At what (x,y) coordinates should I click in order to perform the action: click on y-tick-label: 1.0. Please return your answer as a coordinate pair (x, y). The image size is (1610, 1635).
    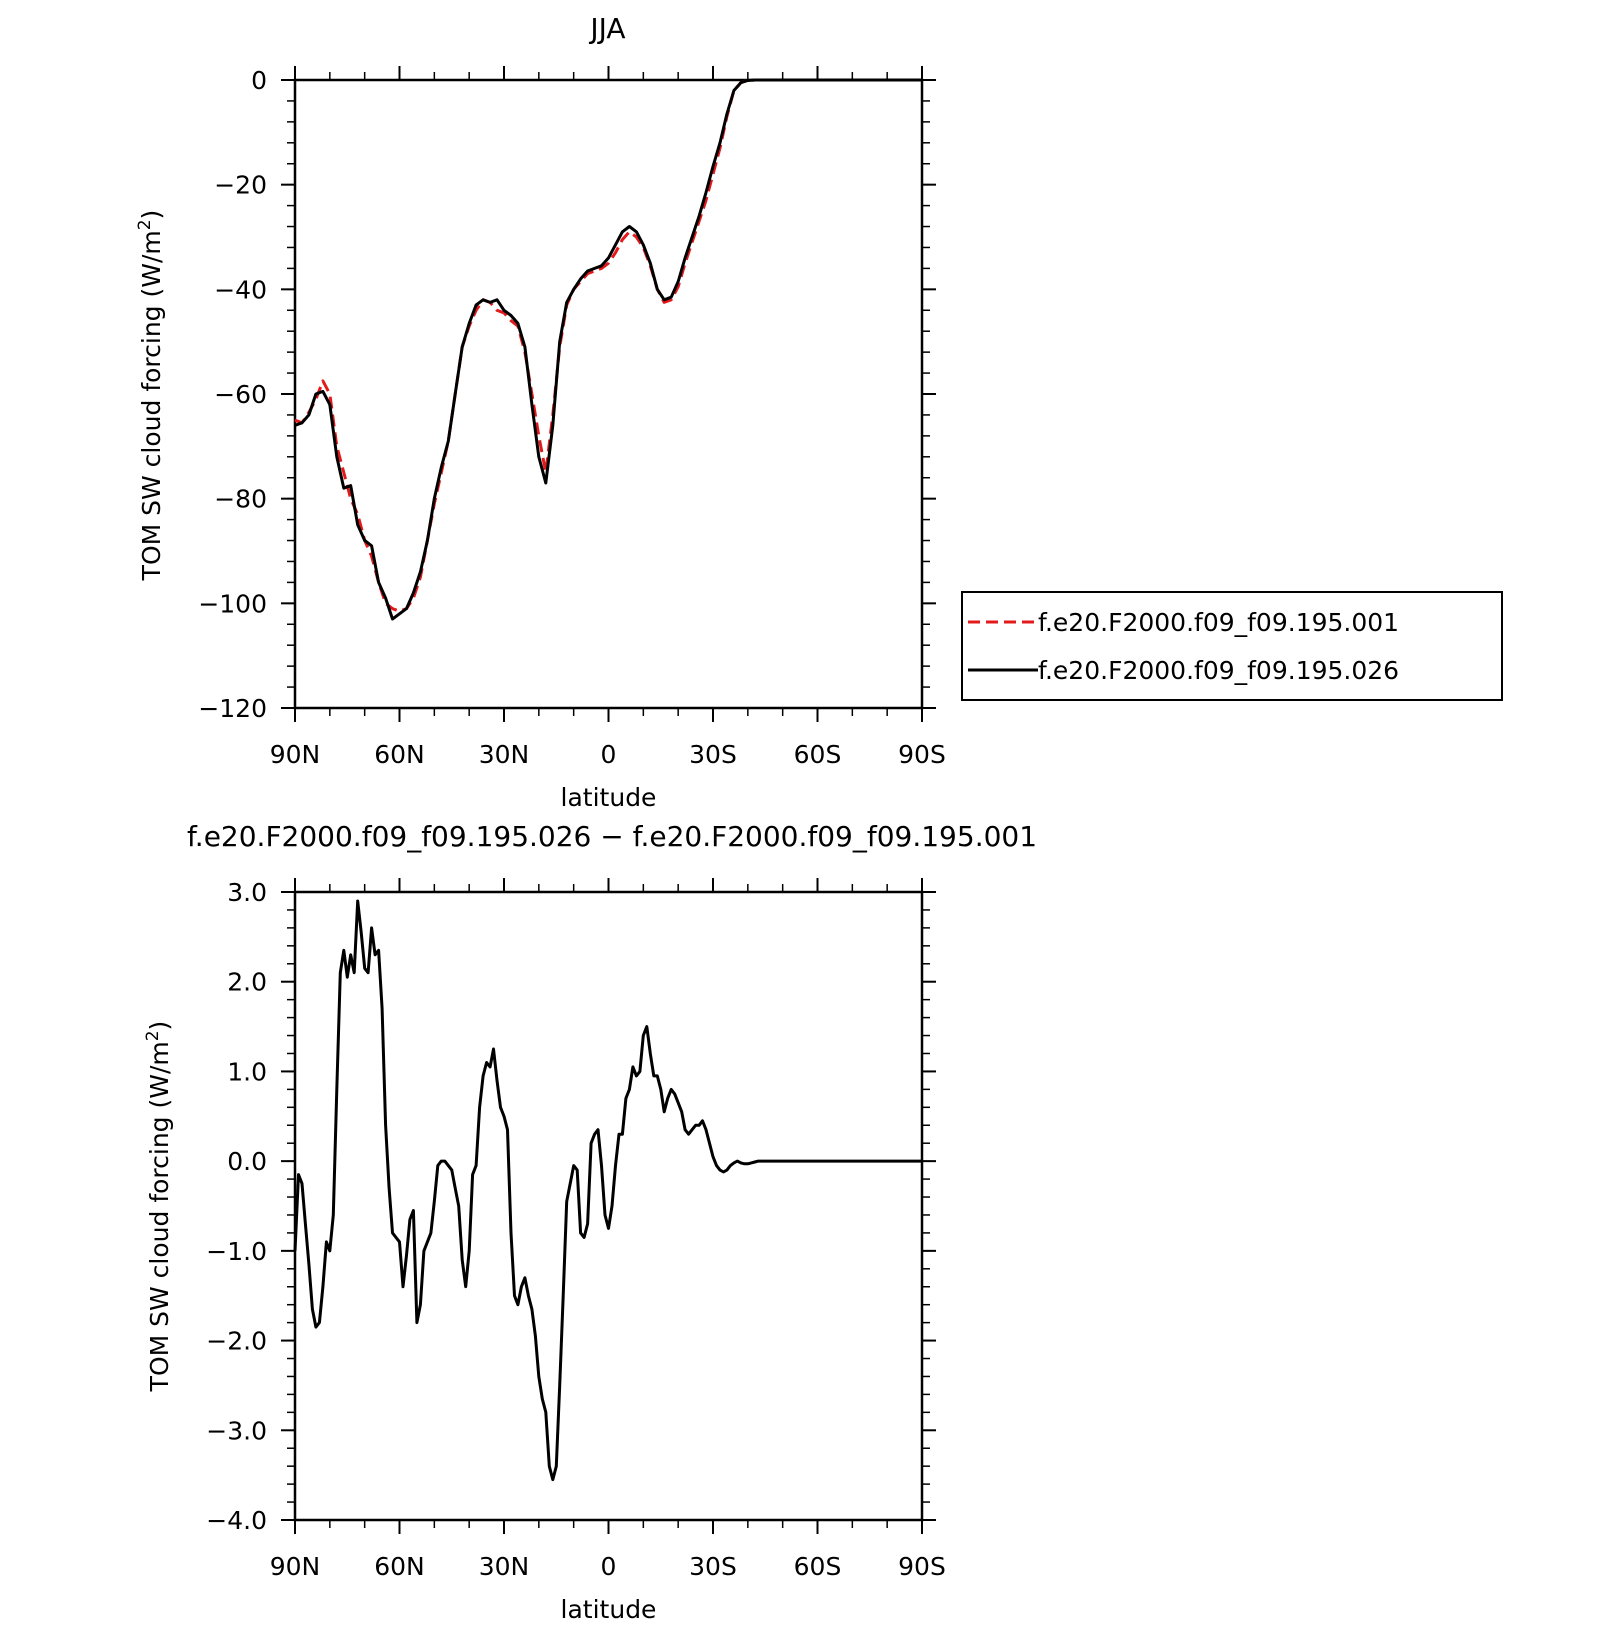
    Looking at the image, I should click on (247, 1071).